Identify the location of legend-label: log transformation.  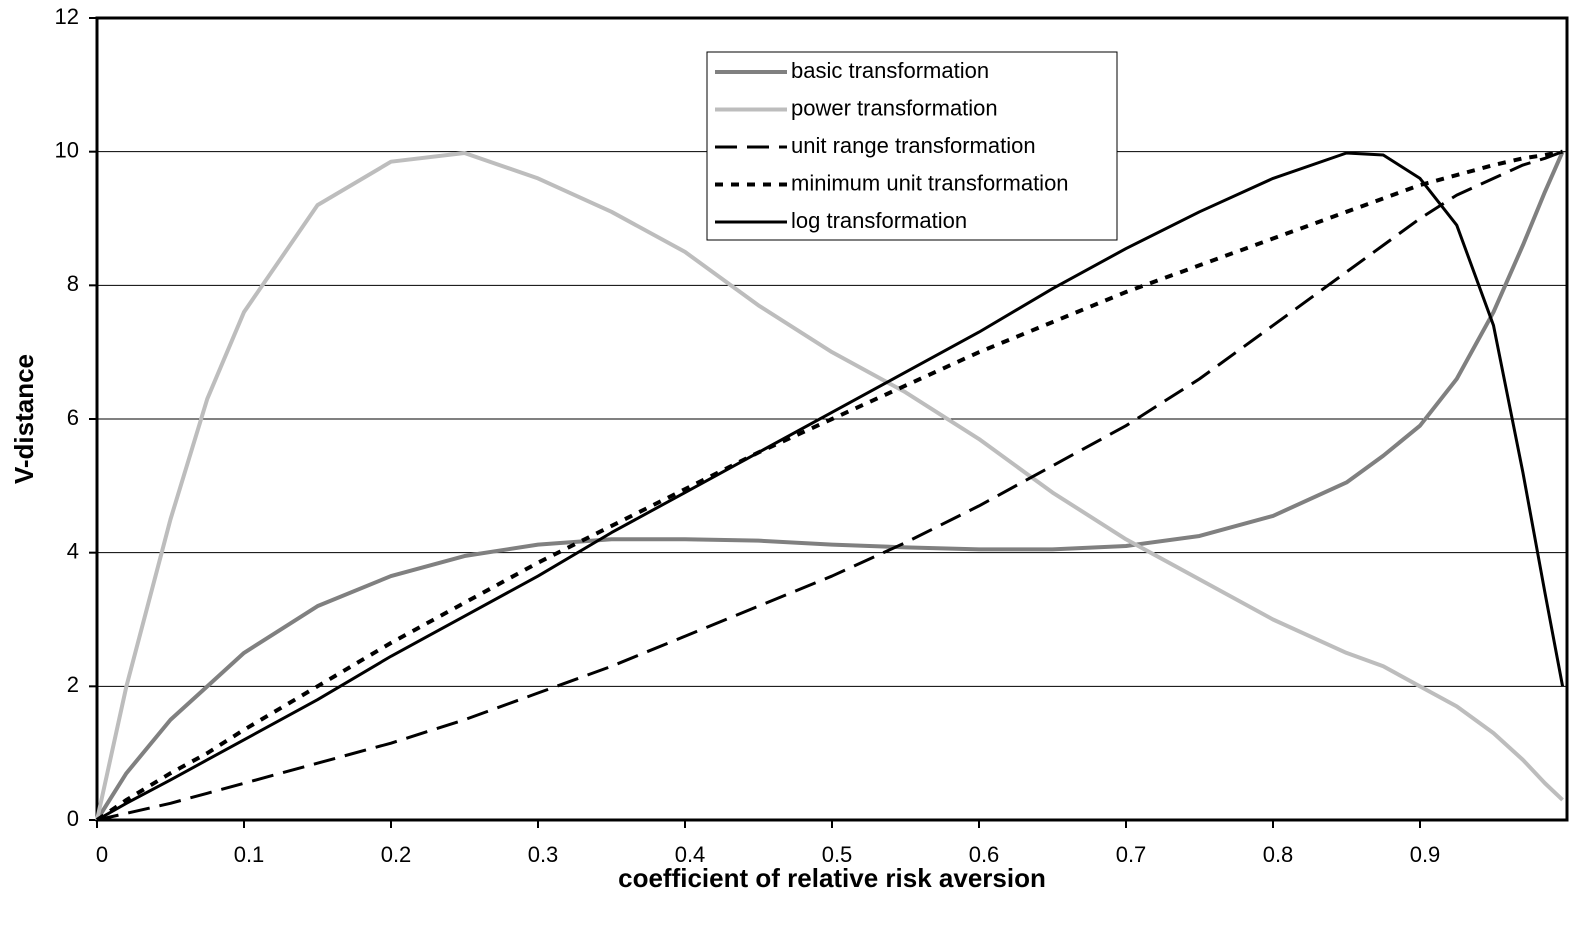
(879, 220).